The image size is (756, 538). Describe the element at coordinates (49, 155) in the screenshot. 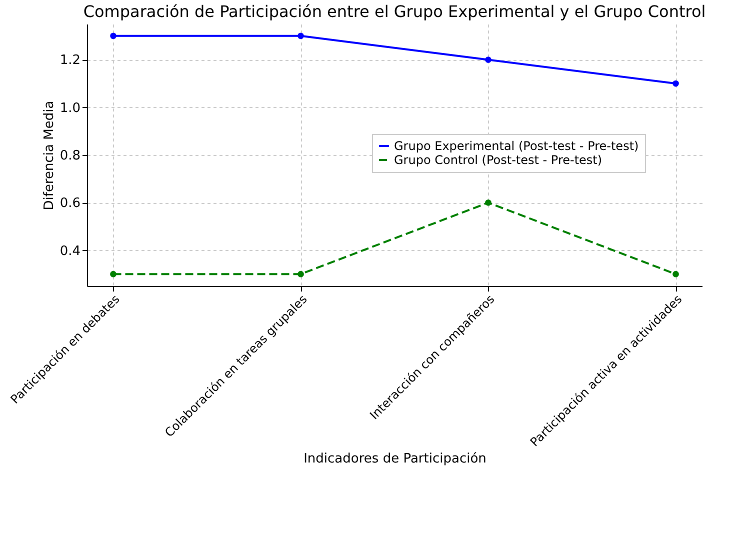

I see `y-axis-title: Diferencia Media` at that location.